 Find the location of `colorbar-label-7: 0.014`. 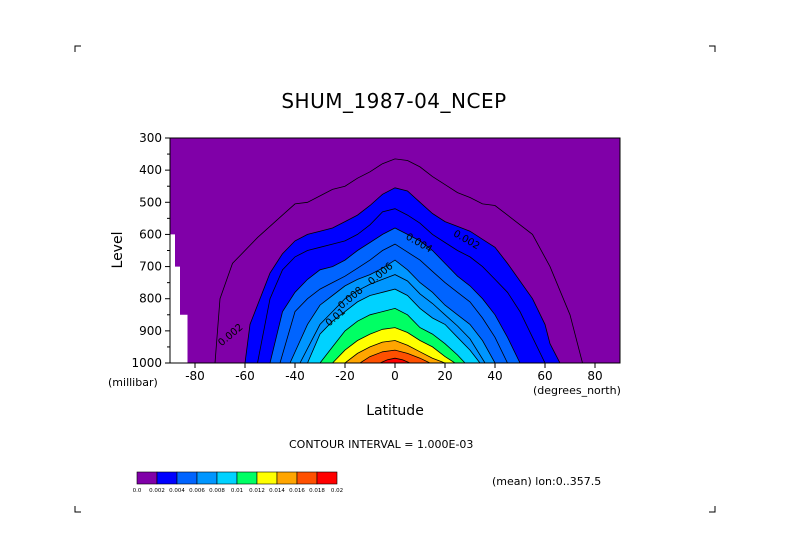

colorbar-label-7: 0.014 is located at coordinates (277, 491).